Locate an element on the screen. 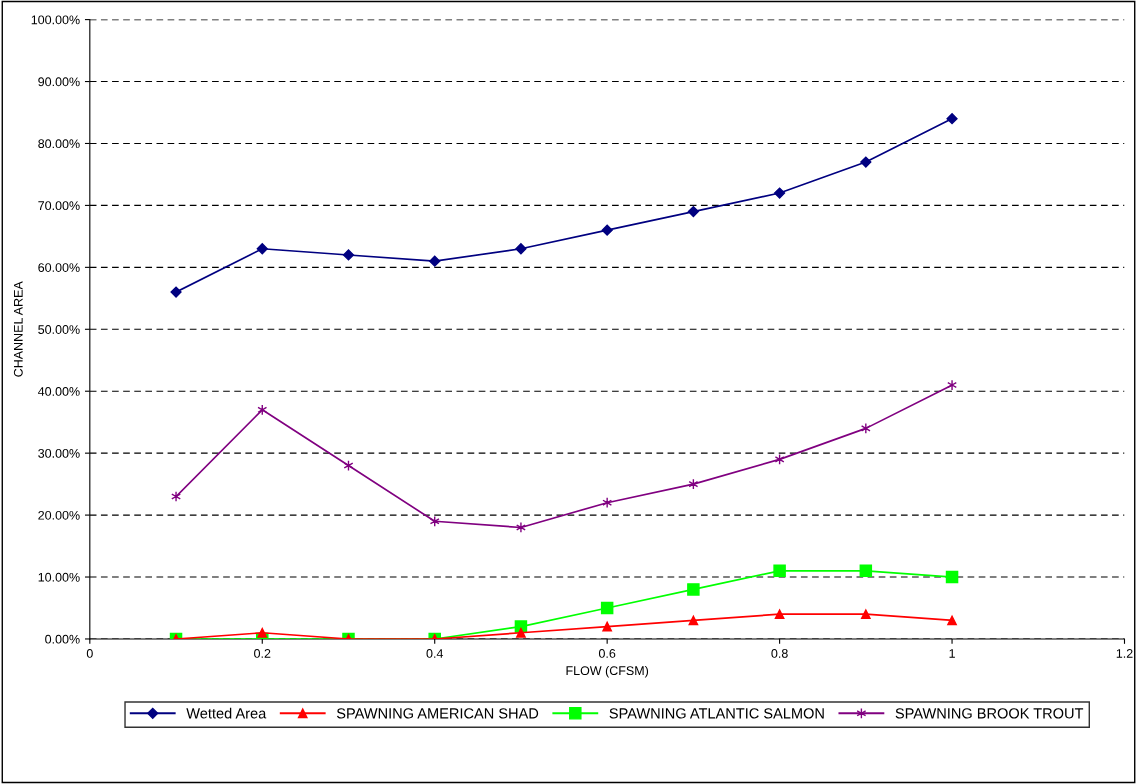 This screenshot has width=1137, height=784. y-tick-label: 30.00% is located at coordinates (59, 453).